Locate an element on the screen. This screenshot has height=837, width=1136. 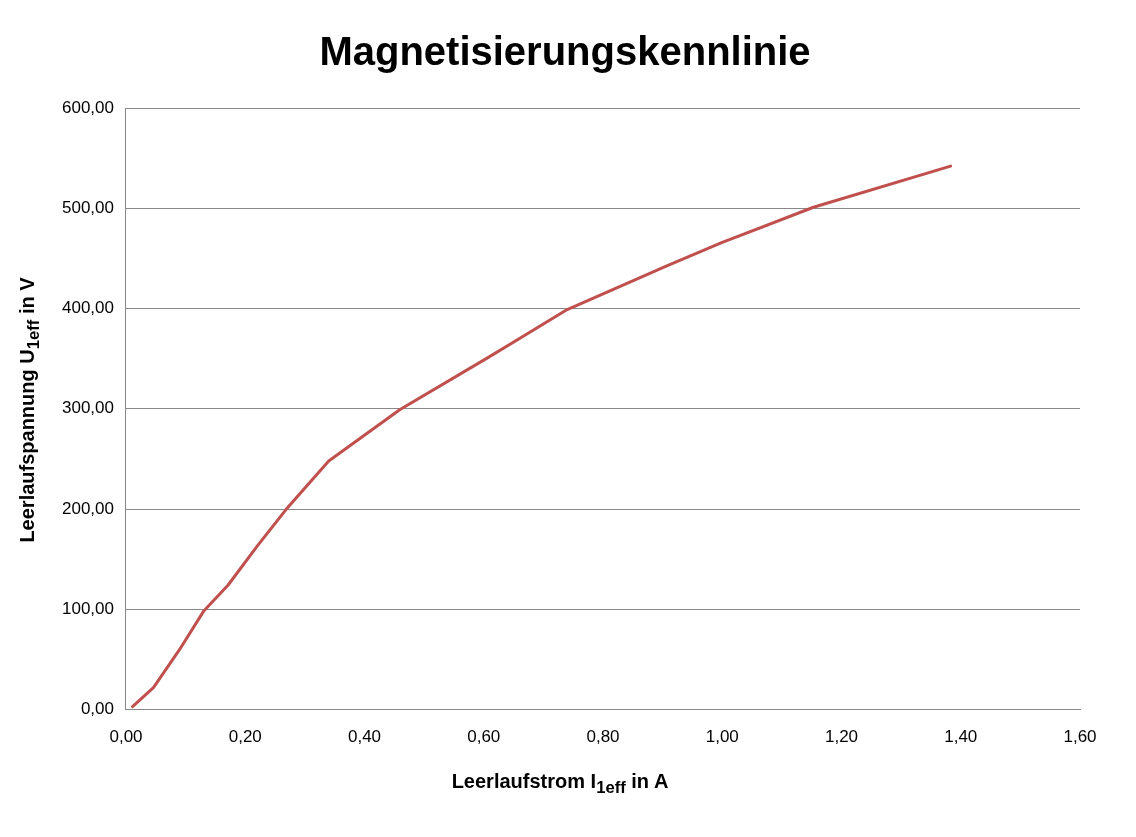
chart-title: Magnetisierungskennlinie is located at coordinates (565, 51).